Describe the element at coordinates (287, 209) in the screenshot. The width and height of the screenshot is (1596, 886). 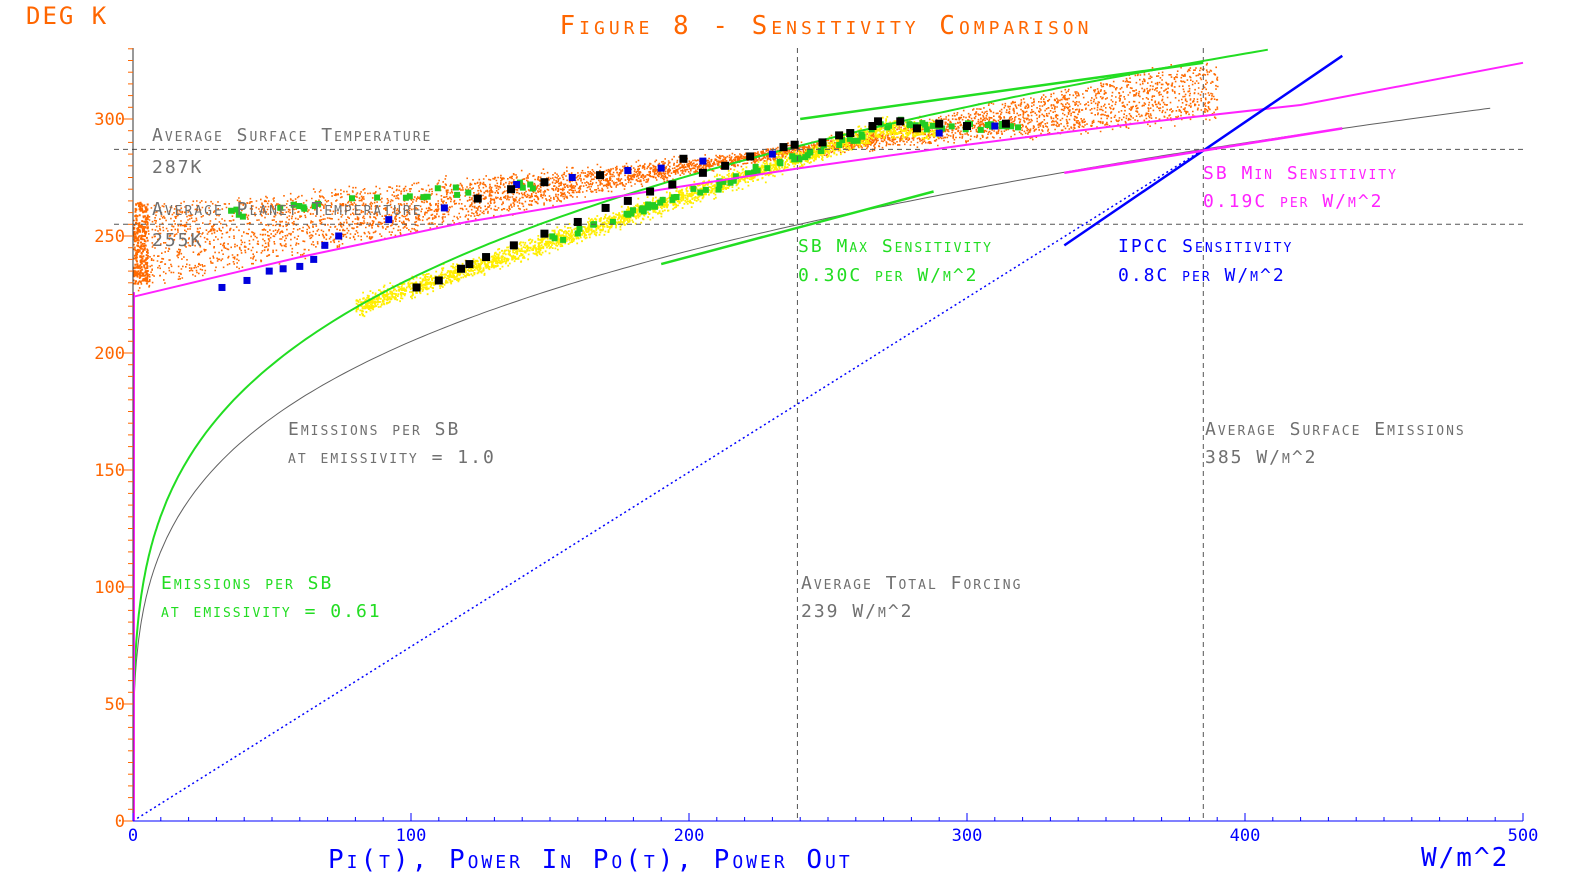
I see `avg-planet-temp-label: Average Planet Temperature` at that location.